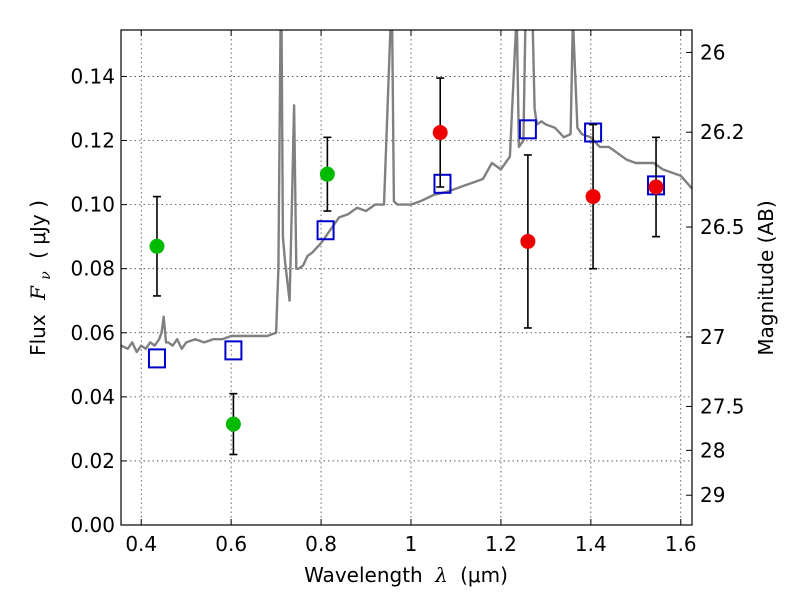 This screenshot has width=800, height=600. What do you see at coordinates (321, 544) in the screenshot?
I see `x-tick-label: 0.8` at bounding box center [321, 544].